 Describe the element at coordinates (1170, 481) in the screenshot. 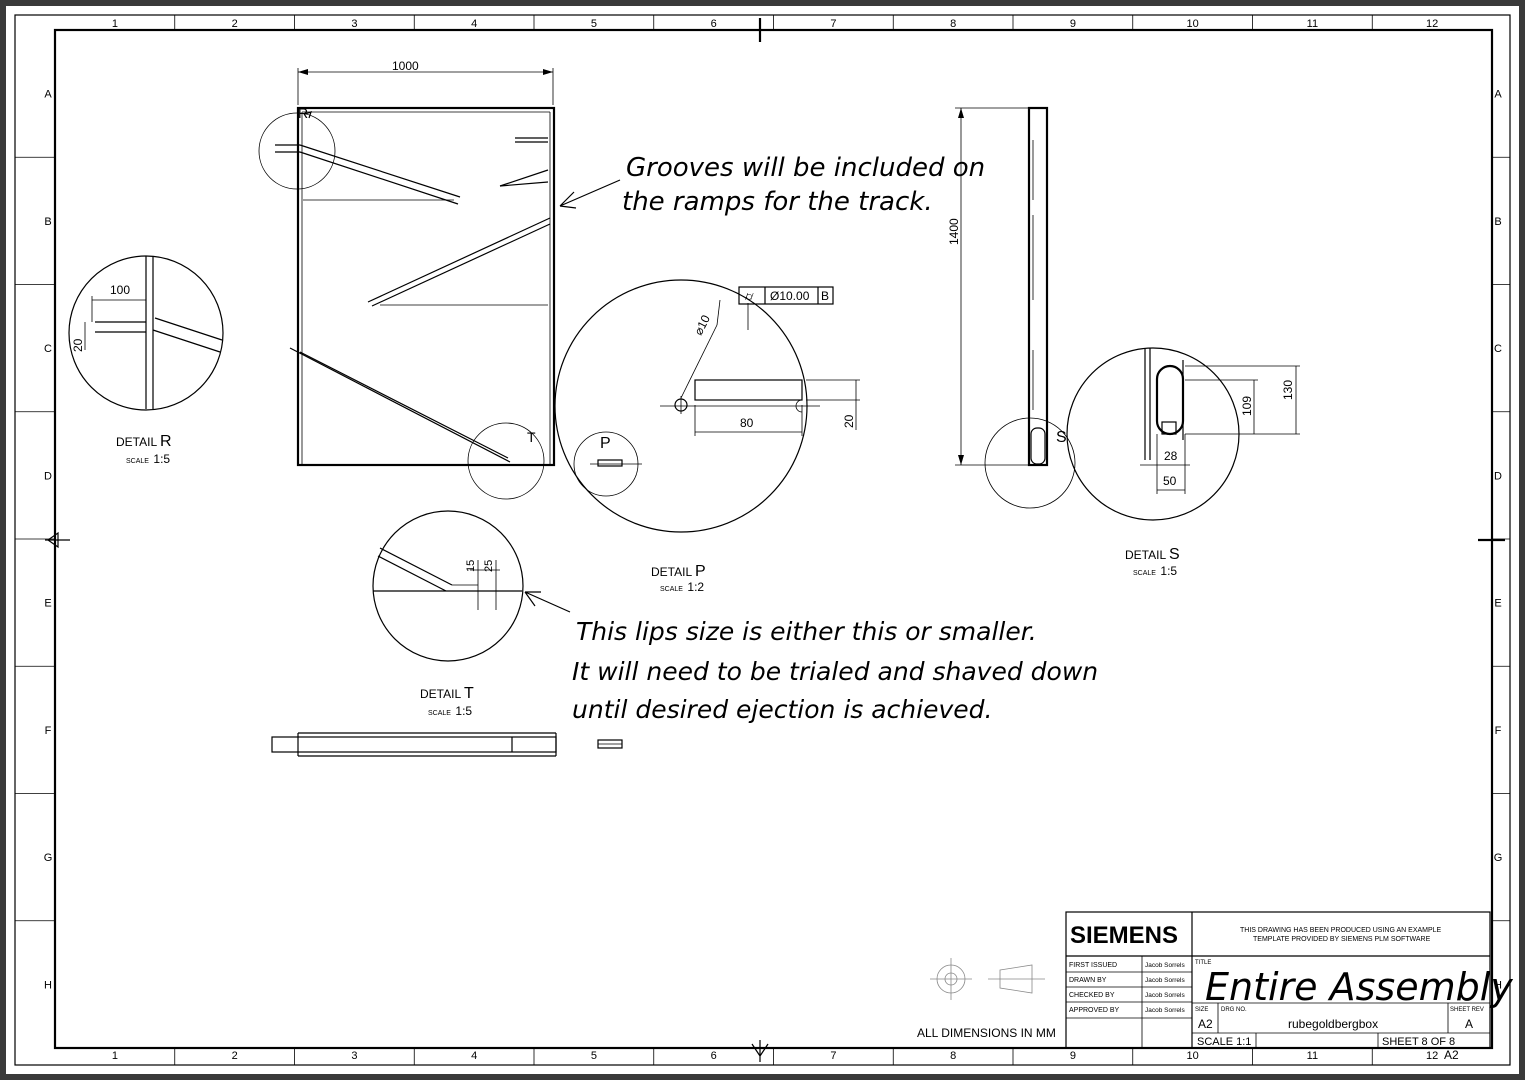

I see `dim-s-50: 50` at that location.